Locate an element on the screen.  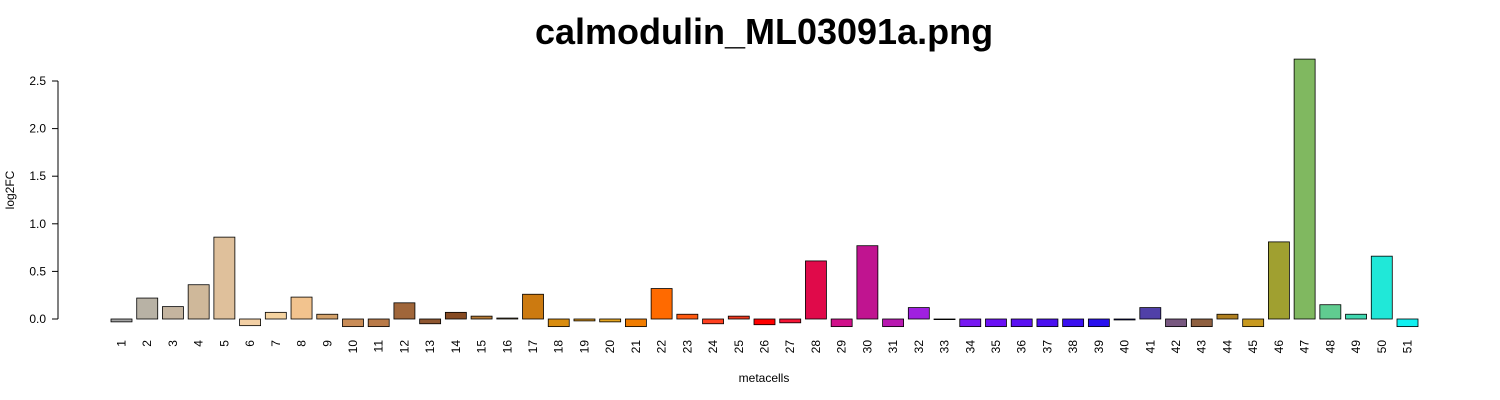
x-tick-label: 24 is located at coordinates (713, 347).